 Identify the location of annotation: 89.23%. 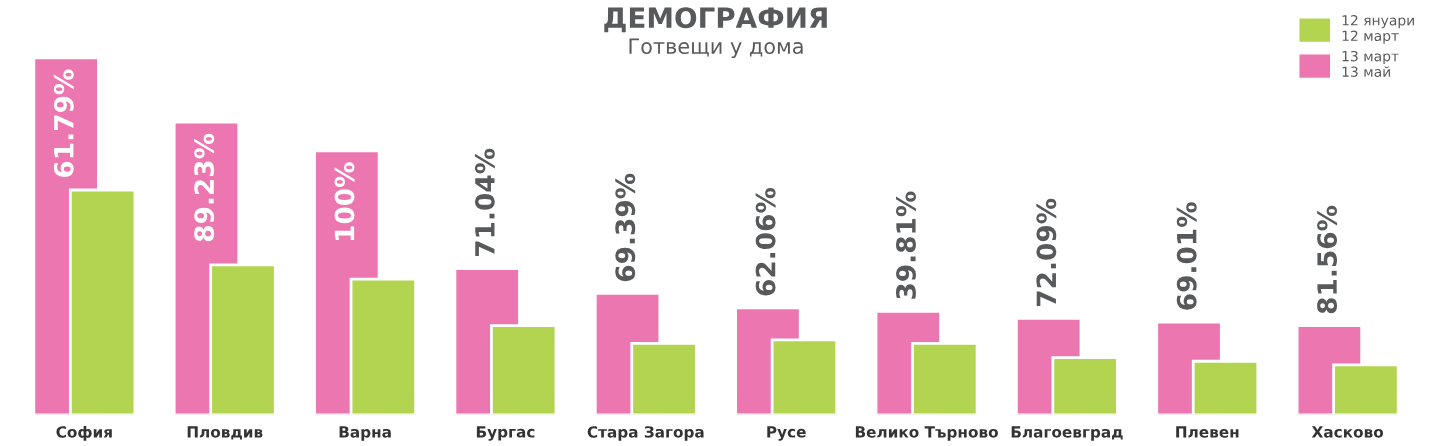
(204, 187).